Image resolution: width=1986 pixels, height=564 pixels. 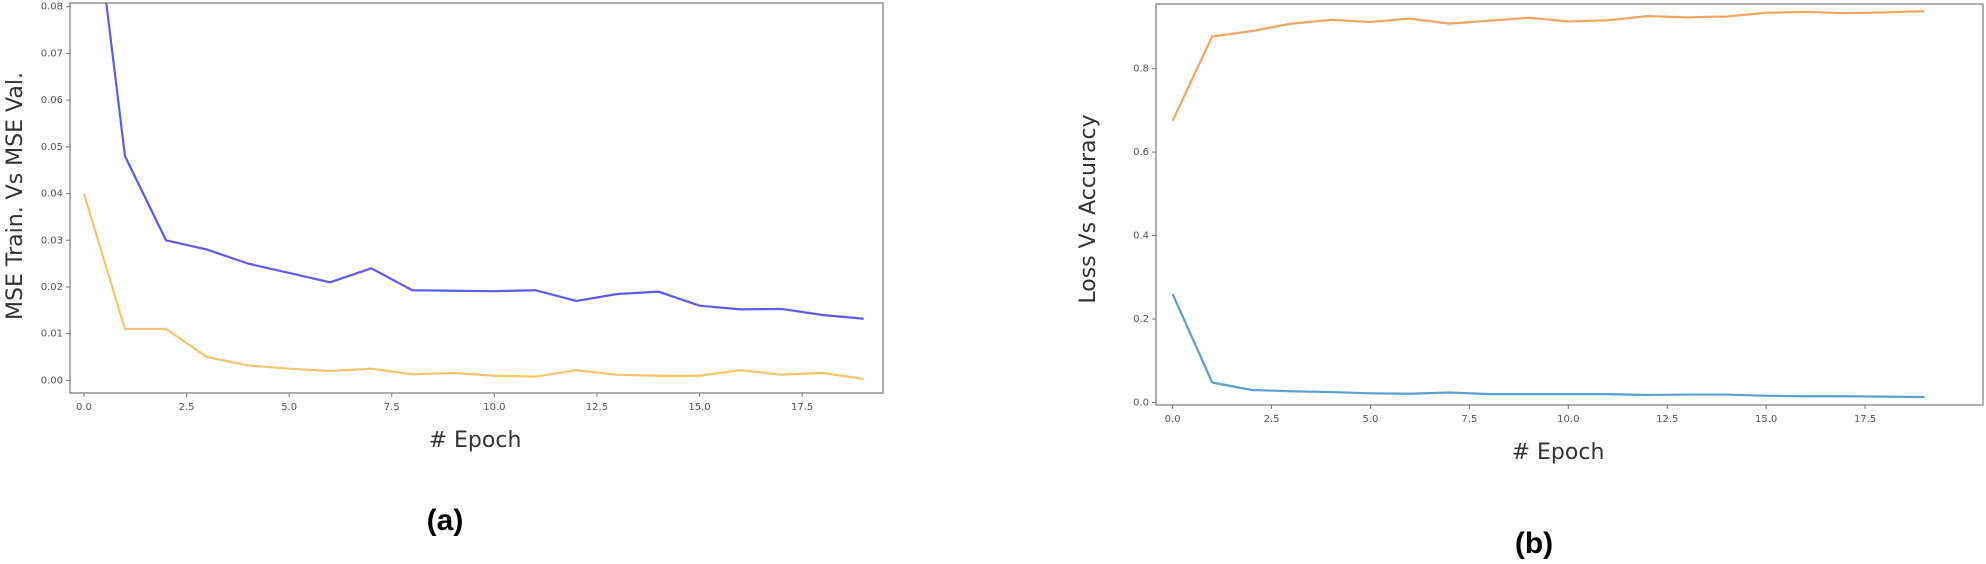 I want to click on y-tick-label: 0.2, so click(x=1141, y=319).